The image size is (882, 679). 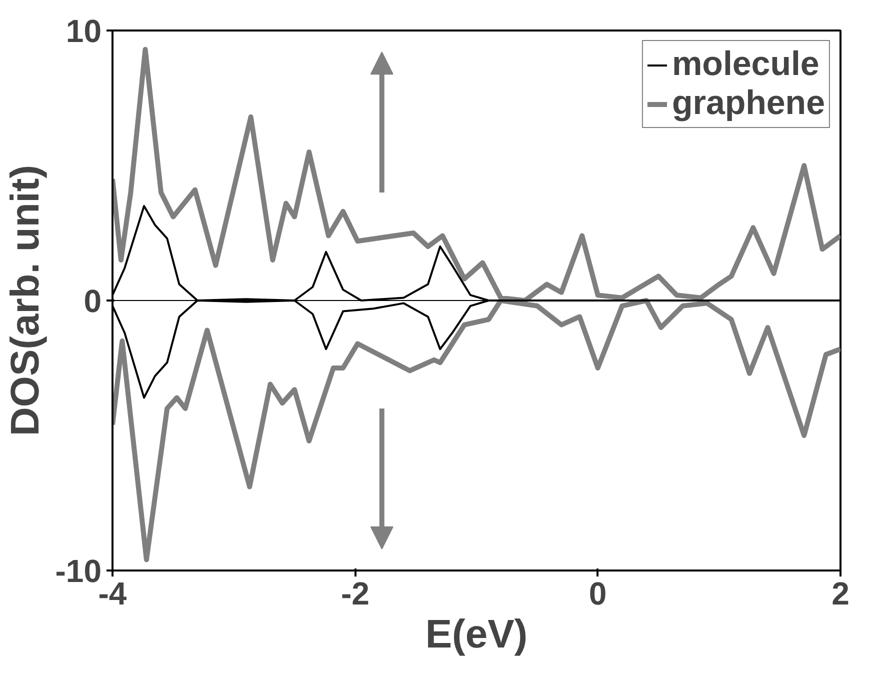 I want to click on x-tick-label: -2, so click(x=355, y=594).